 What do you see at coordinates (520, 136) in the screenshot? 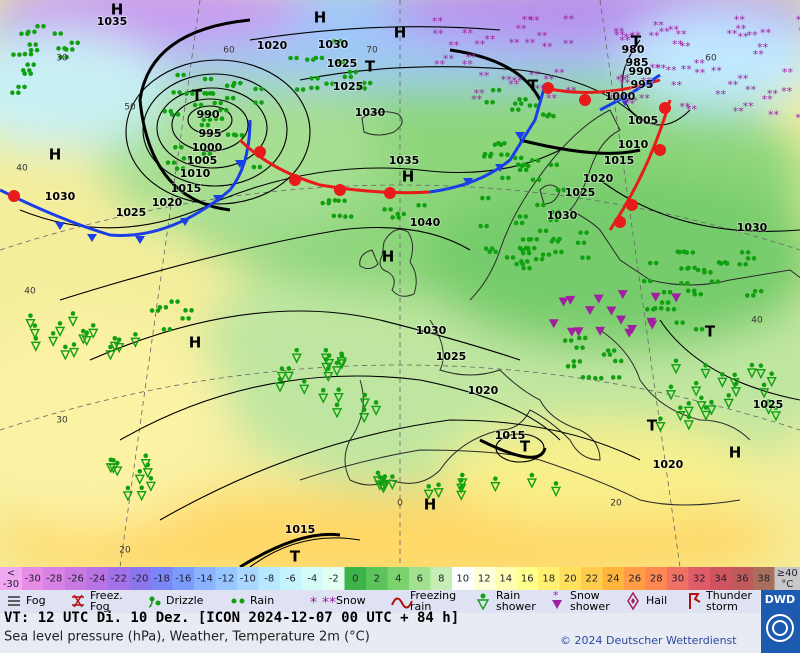
I see `cold-front-barb` at bounding box center [520, 136].